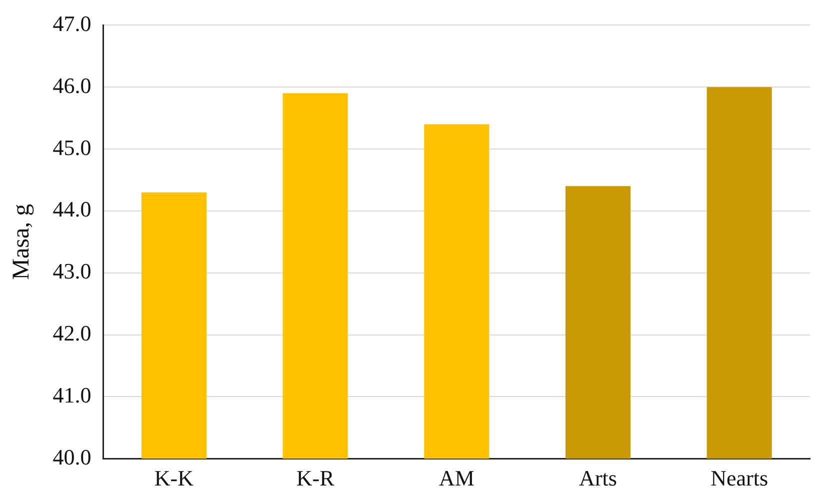 The image size is (818, 501). I want to click on y-tick-label: 43.0, so click(72, 271).